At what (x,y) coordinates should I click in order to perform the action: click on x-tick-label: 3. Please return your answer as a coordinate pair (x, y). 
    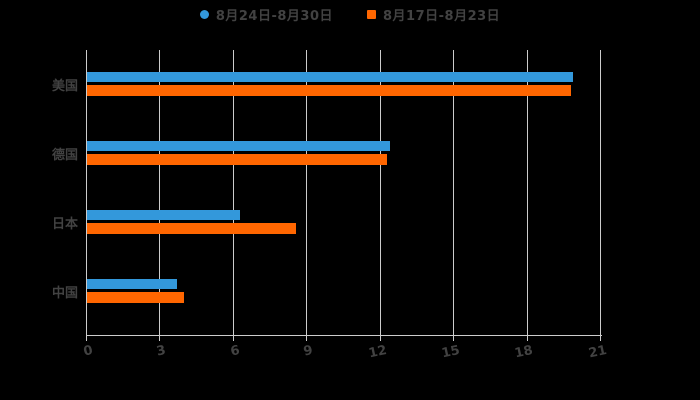
    Looking at the image, I should click on (161, 351).